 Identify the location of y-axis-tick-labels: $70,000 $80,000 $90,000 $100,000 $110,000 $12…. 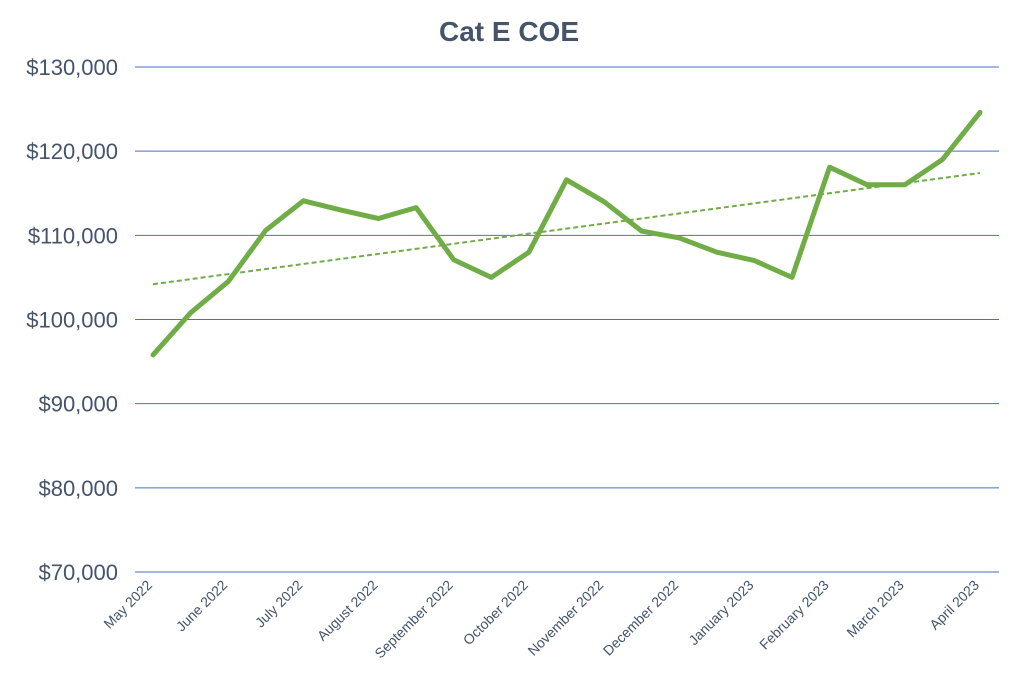
(72, 320).